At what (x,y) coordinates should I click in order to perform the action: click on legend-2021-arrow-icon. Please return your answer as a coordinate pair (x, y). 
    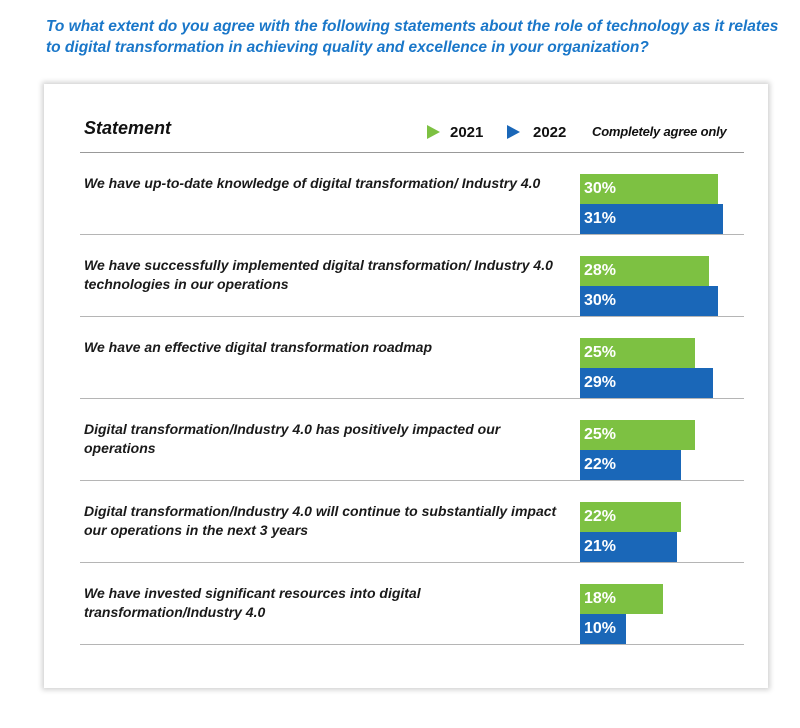
    Looking at the image, I should click on (433, 132).